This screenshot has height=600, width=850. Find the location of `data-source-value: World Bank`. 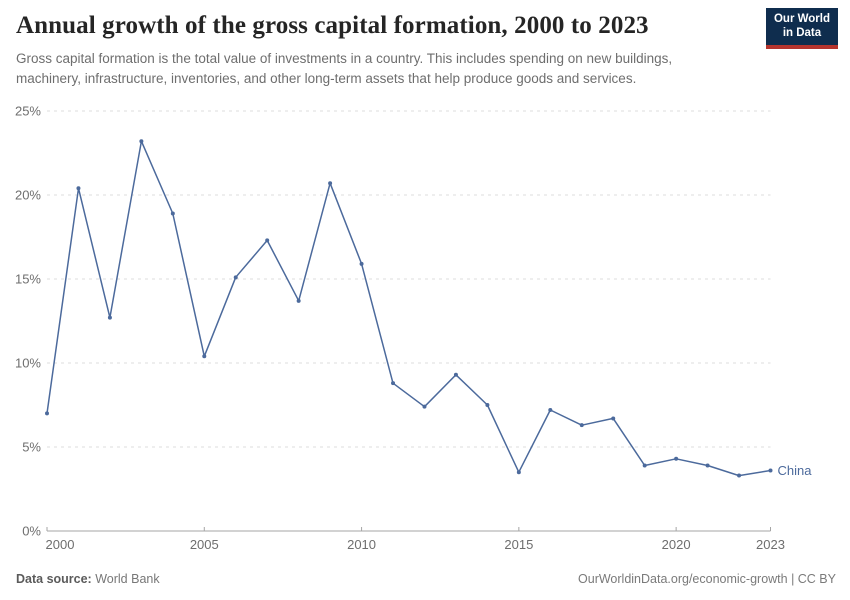

data-source-value: World Bank is located at coordinates (127, 579).